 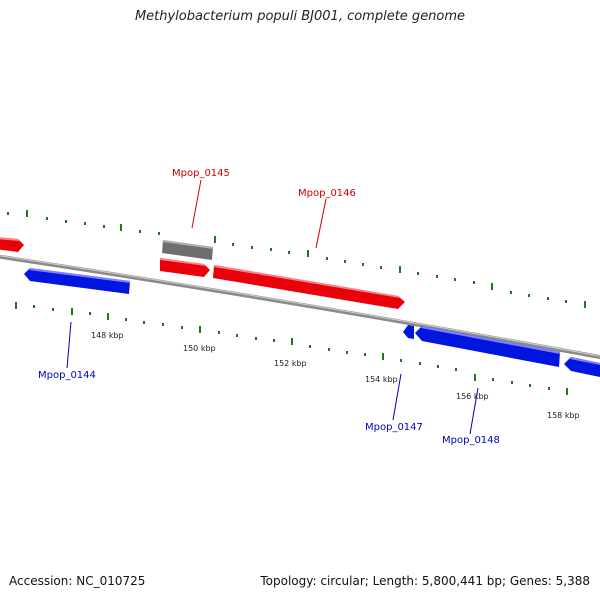 I want to click on gene-label-mpop-0144: Mpop_0144, so click(x=67, y=375).